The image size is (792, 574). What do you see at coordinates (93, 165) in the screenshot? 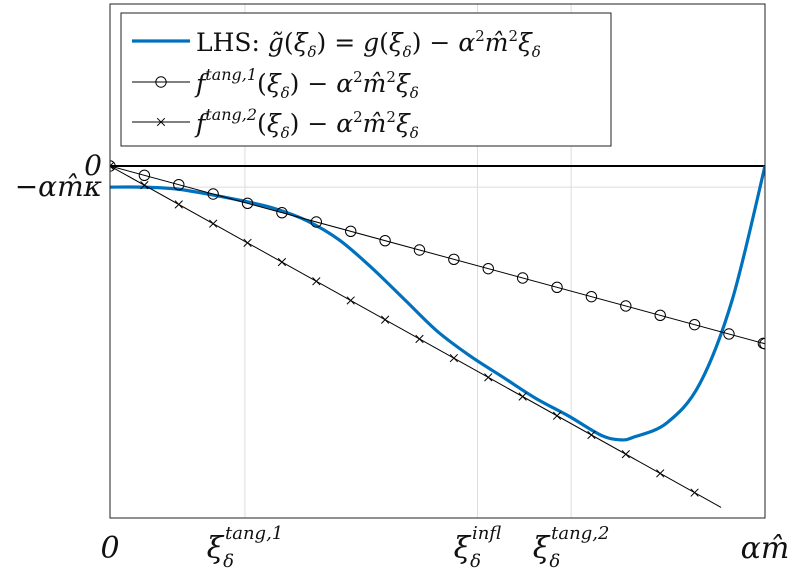
I see `y-tick-label-0: 0` at bounding box center [93, 165].